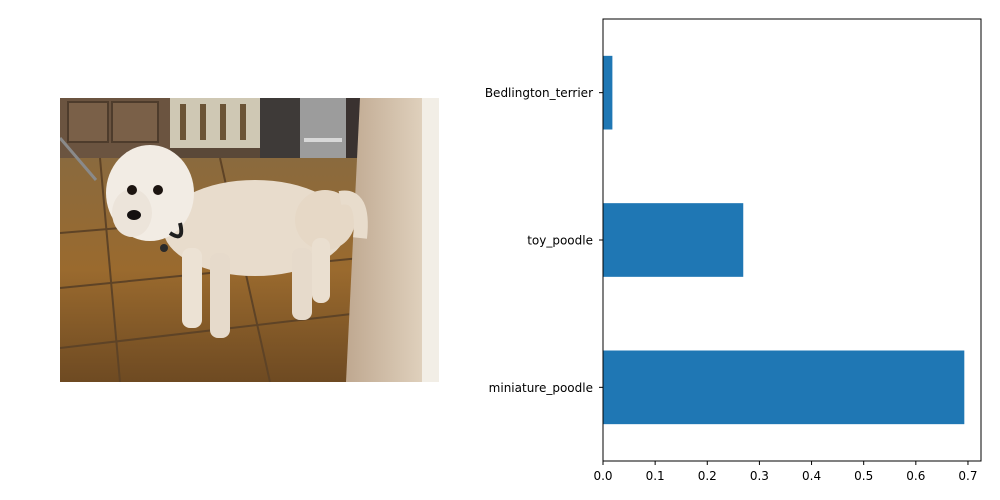  What do you see at coordinates (915, 476) in the screenshot?
I see `x-tick-label: 0.6` at bounding box center [915, 476].